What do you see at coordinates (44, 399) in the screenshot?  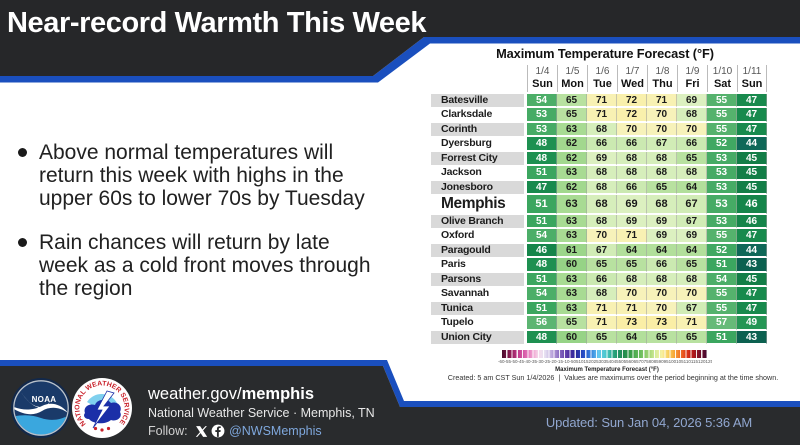 I see `svg-text: NOAA` at bounding box center [44, 399].